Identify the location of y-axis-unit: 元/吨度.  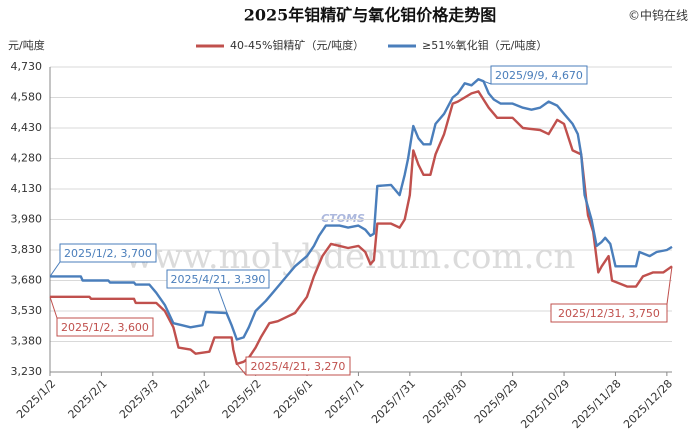
(26, 45).